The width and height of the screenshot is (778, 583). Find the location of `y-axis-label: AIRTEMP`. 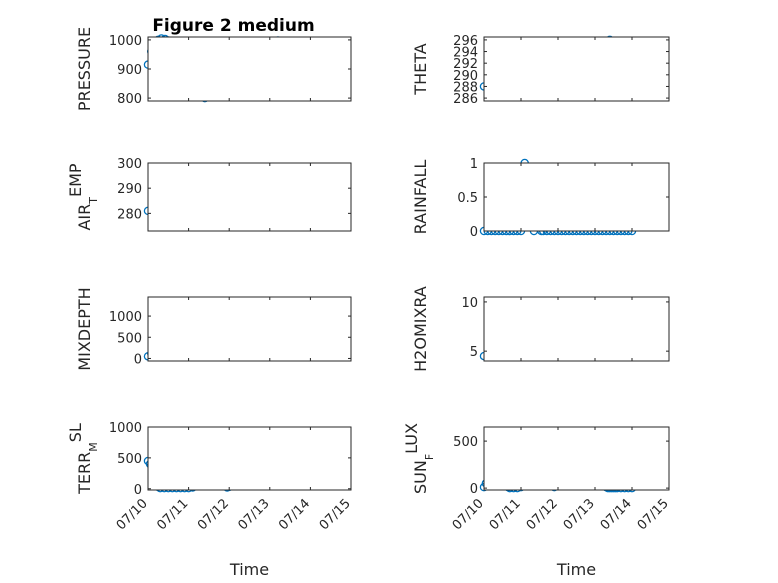

y-axis-label: AIRTEMP is located at coordinates (83, 196).